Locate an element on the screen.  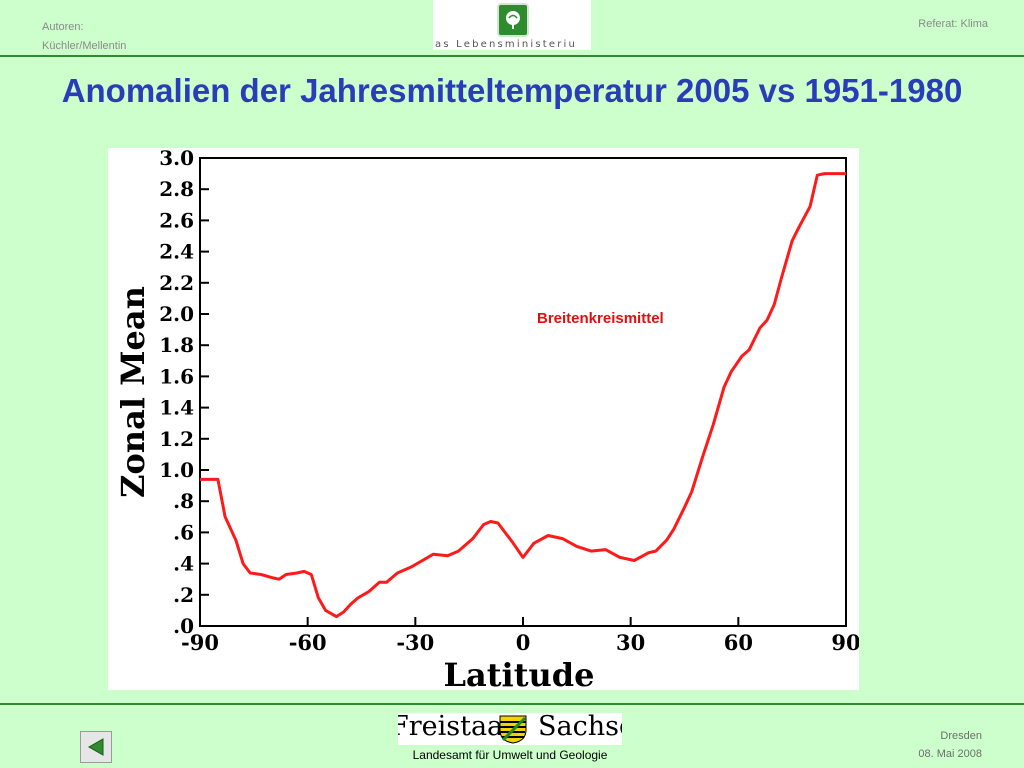
y-tick-label: 2.0 is located at coordinates (176, 314).